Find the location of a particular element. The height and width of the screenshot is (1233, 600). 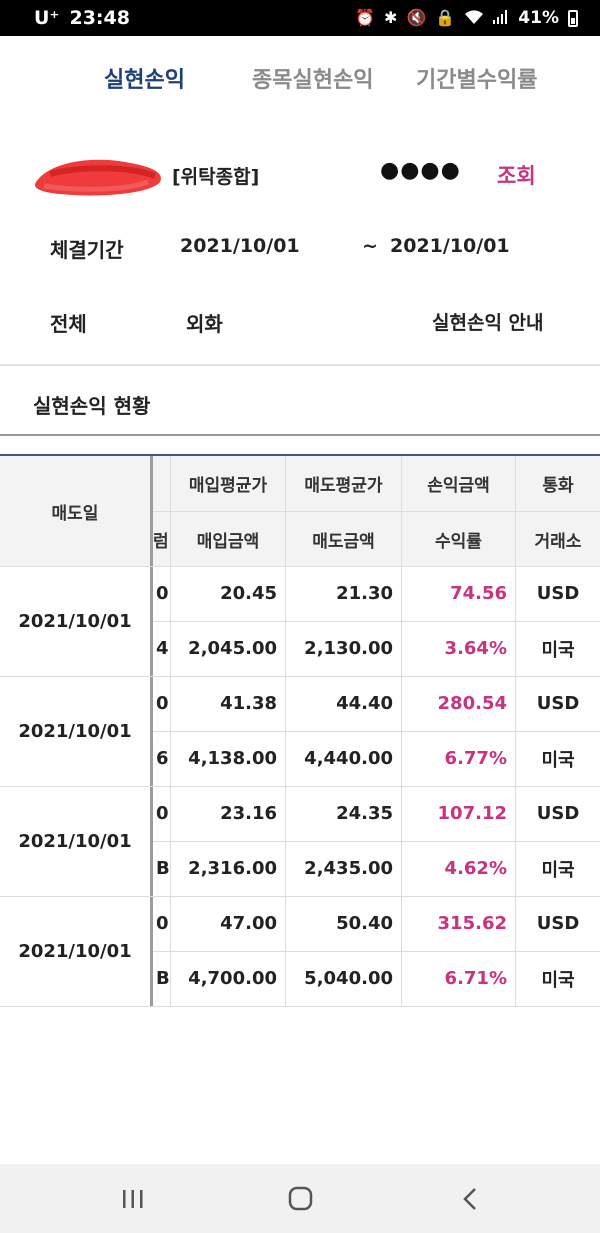

return-rate-cell: 3.64% is located at coordinates (475, 648).